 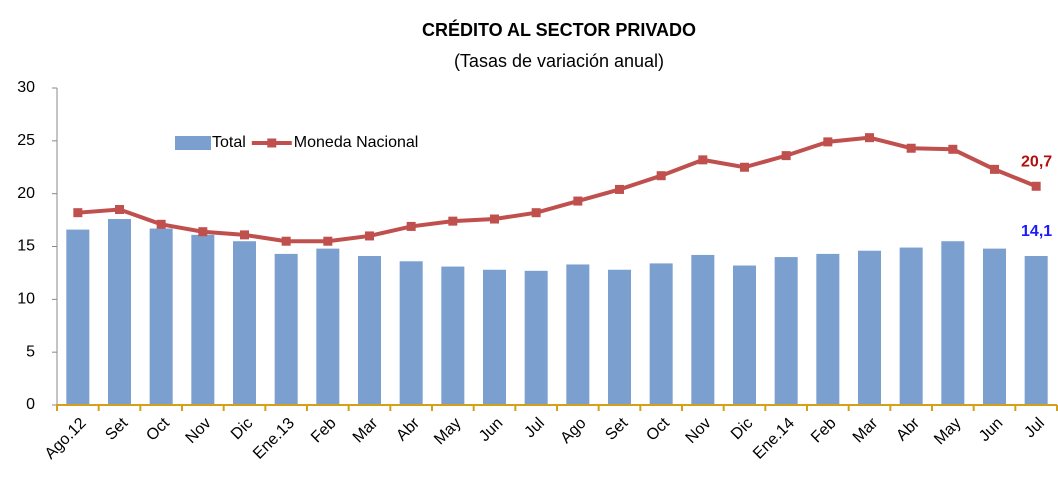 What do you see at coordinates (559, 61) in the screenshot?
I see `chart-subtitle: (Tasas de variación anual)` at bounding box center [559, 61].